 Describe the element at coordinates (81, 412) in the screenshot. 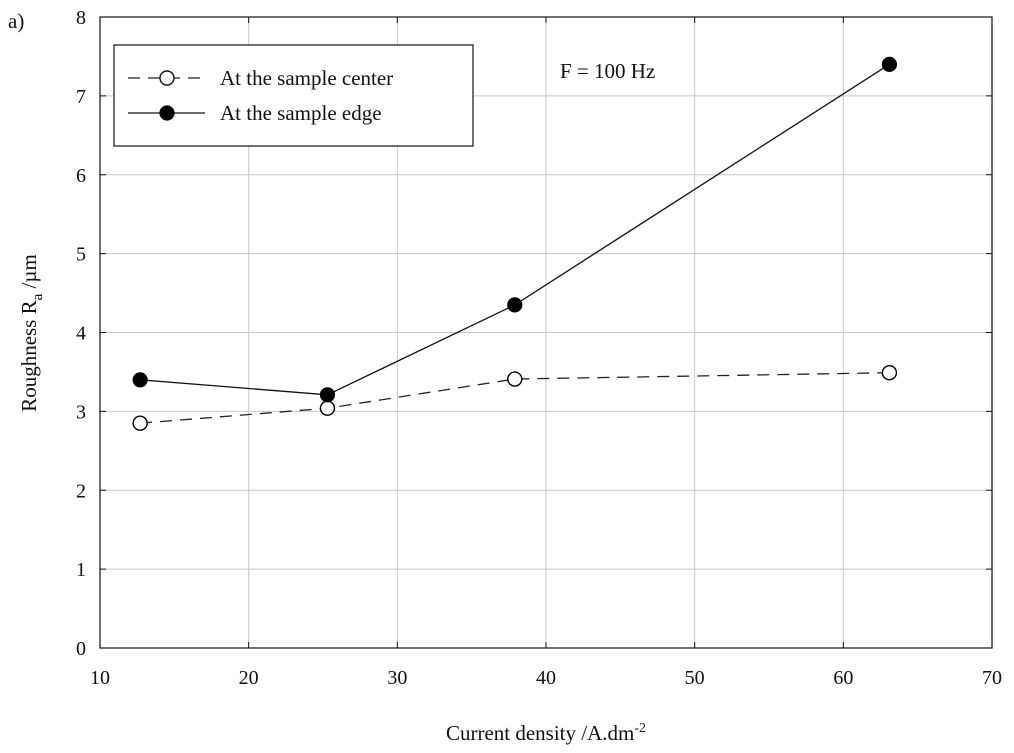

I see `y-tick-label: 3` at that location.